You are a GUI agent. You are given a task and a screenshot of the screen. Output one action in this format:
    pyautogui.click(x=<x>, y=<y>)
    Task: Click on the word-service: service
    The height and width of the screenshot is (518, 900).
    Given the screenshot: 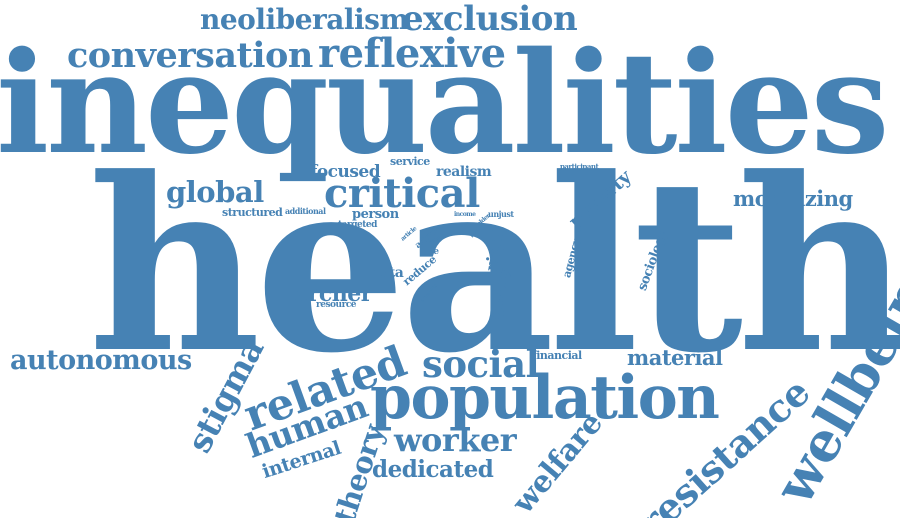 What is the action you would take?
    pyautogui.click(x=410, y=161)
    